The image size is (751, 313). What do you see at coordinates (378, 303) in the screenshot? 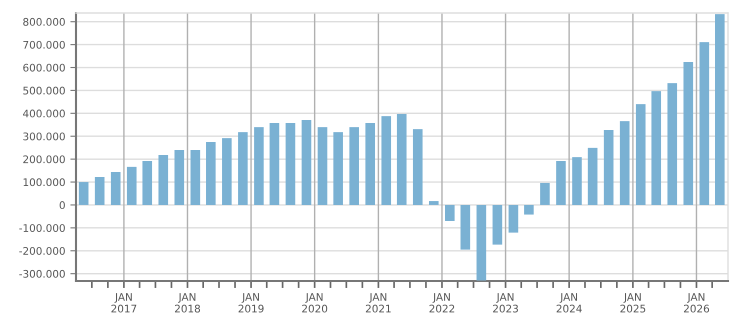
I see `x-tick-label: JAN 2021` at bounding box center [378, 303].